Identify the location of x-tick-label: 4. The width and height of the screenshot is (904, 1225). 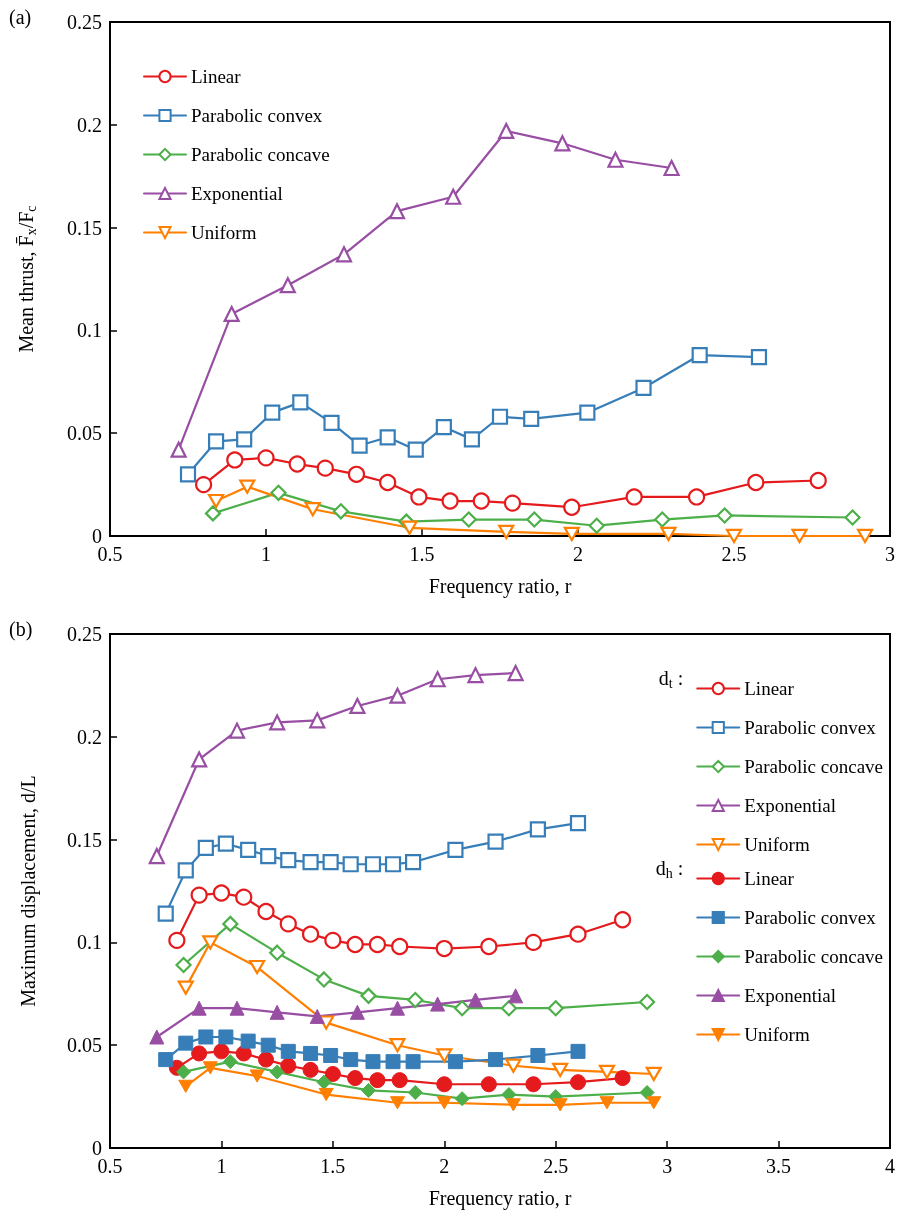
(890, 1166).